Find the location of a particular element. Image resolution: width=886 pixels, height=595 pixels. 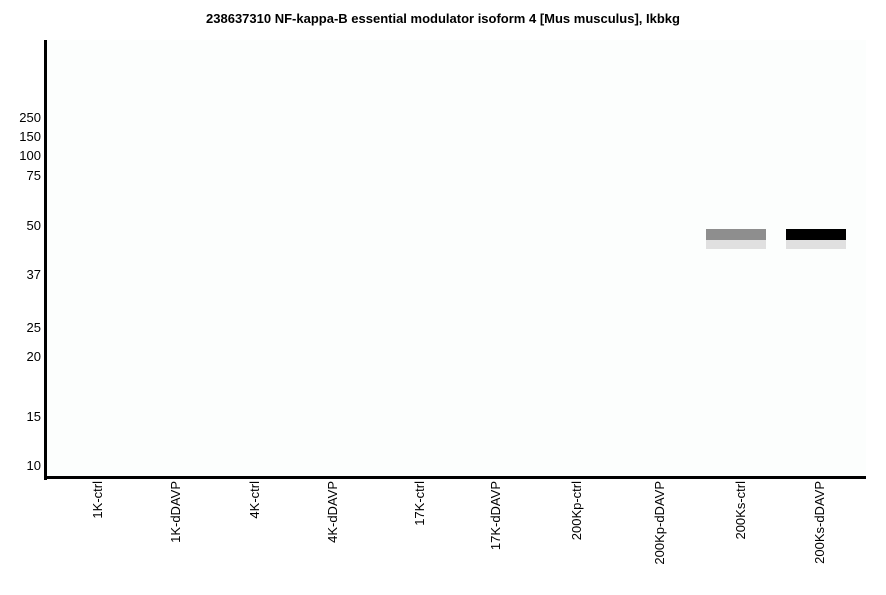

lane-label-200Ks-dDAVP: 200Ks-dDAVP is located at coordinates (819, 522).